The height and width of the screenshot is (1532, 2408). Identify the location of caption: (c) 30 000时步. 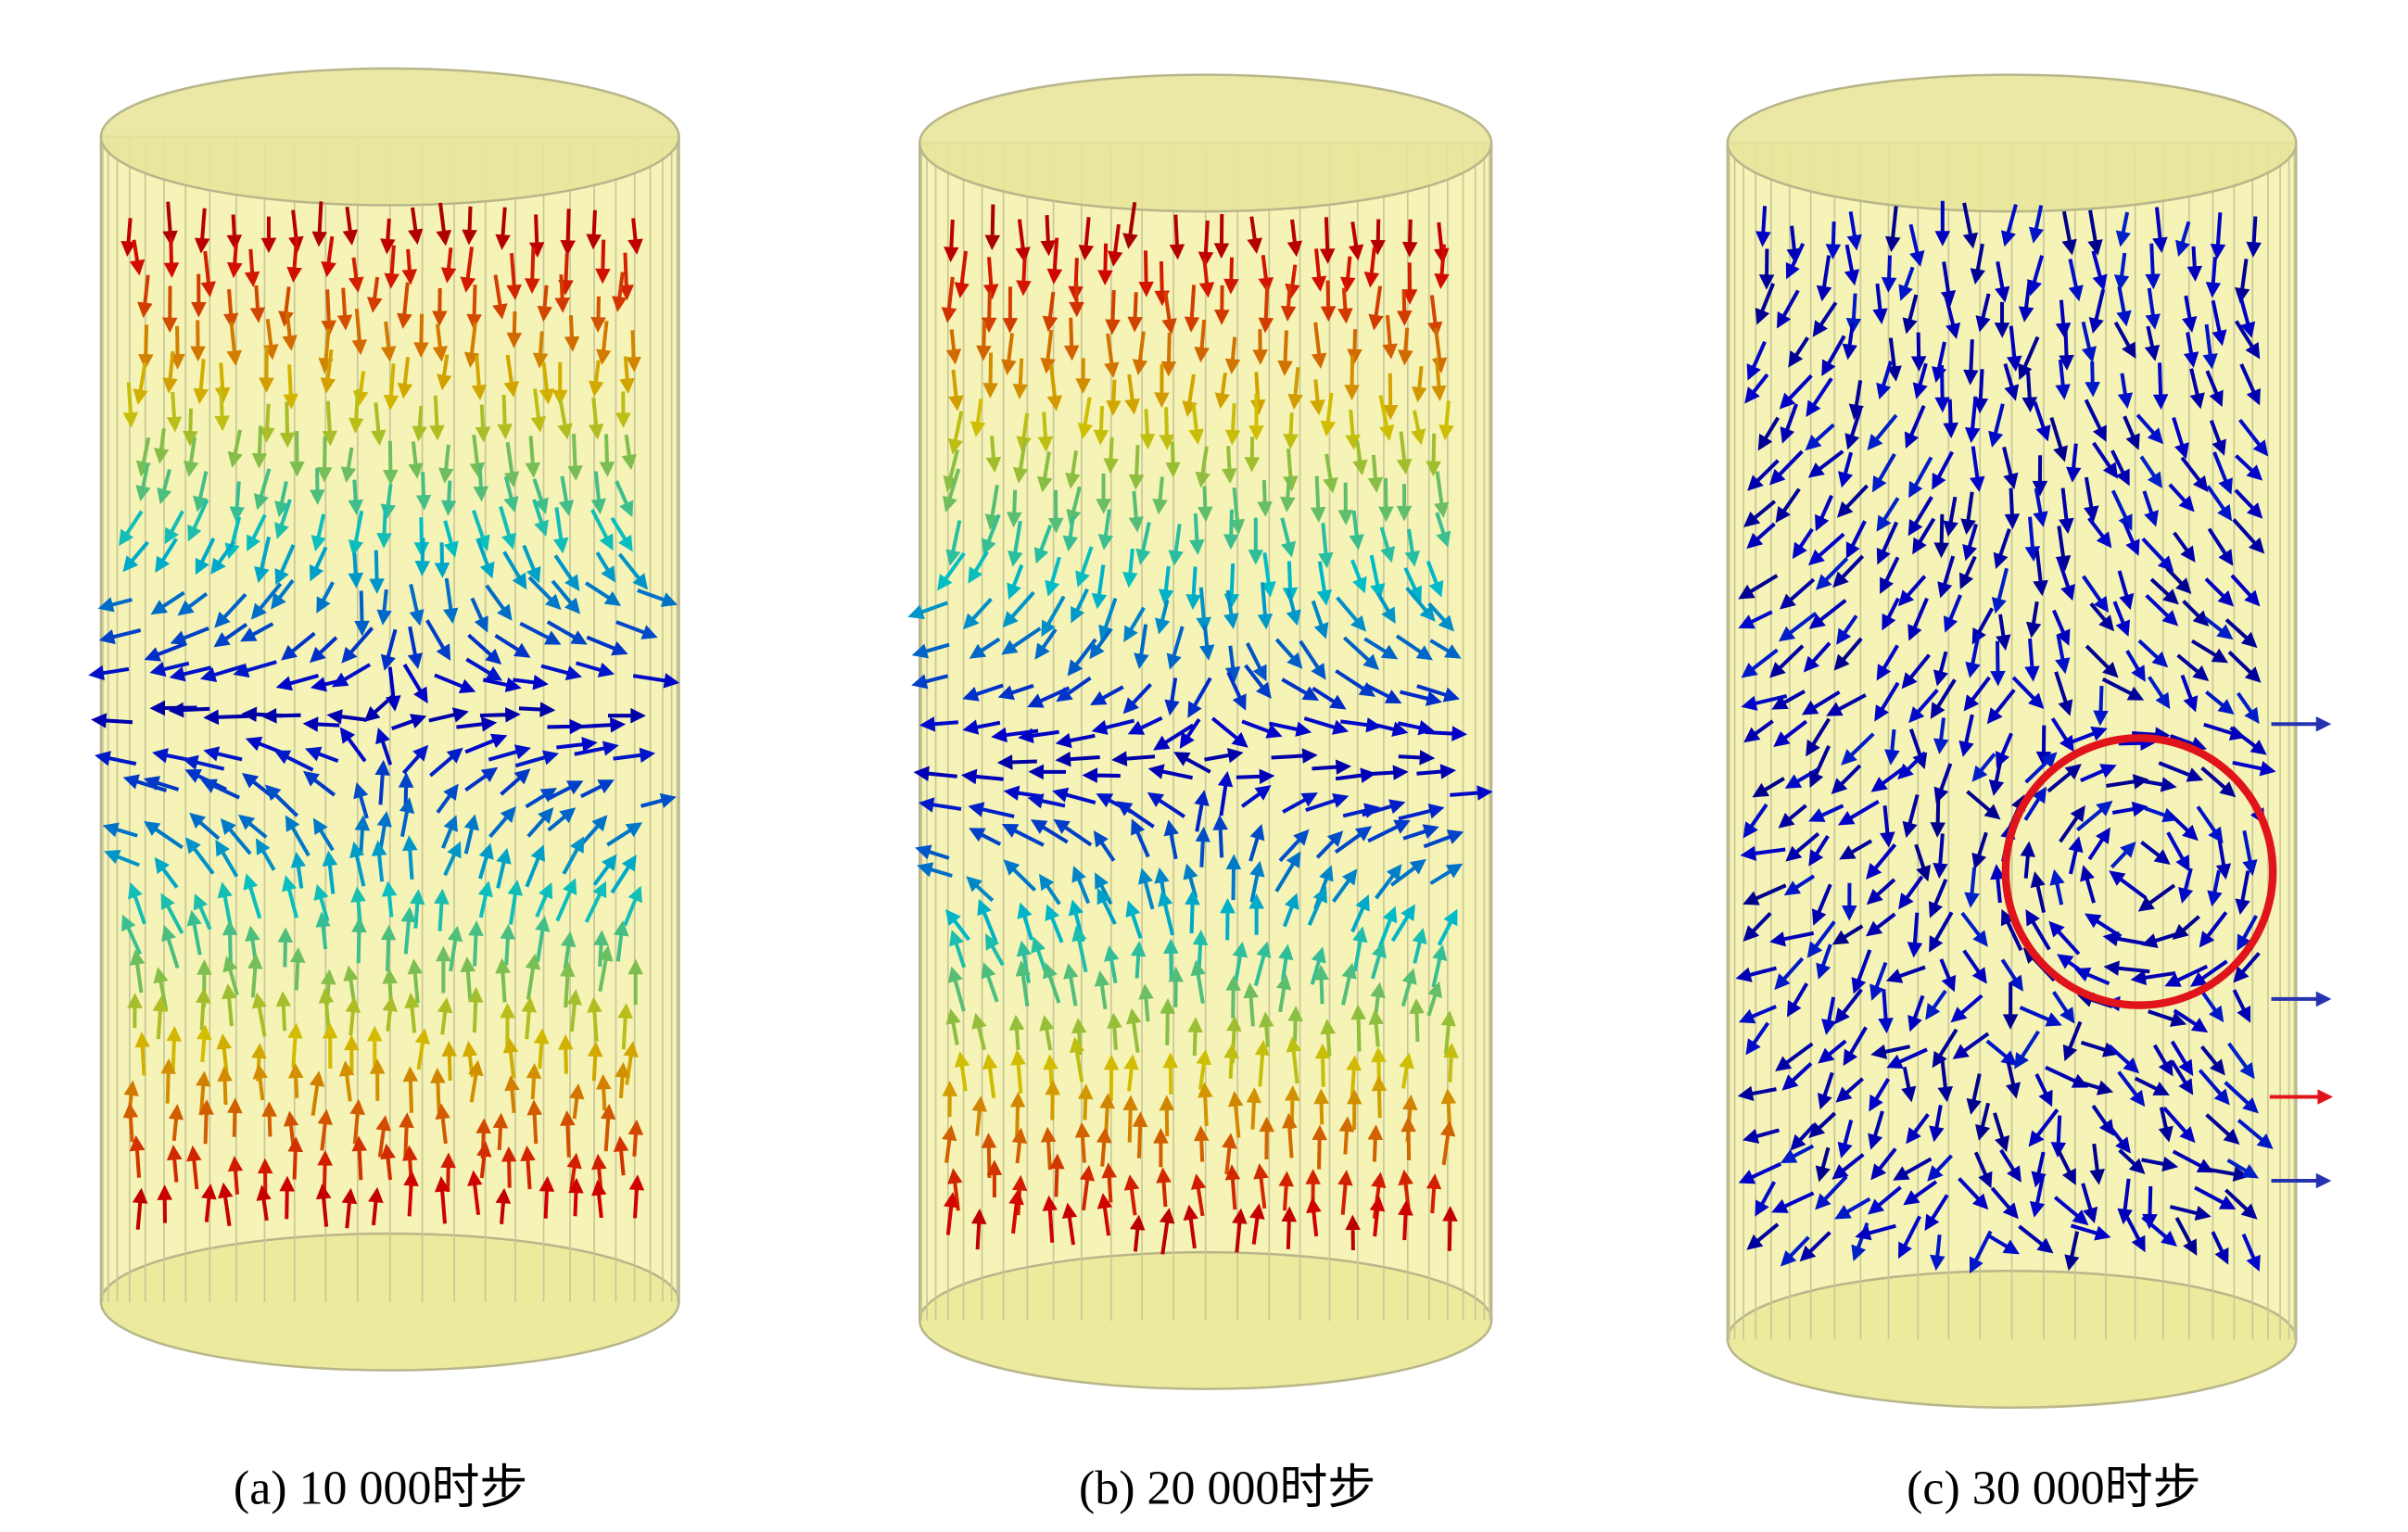
(2053, 1488).